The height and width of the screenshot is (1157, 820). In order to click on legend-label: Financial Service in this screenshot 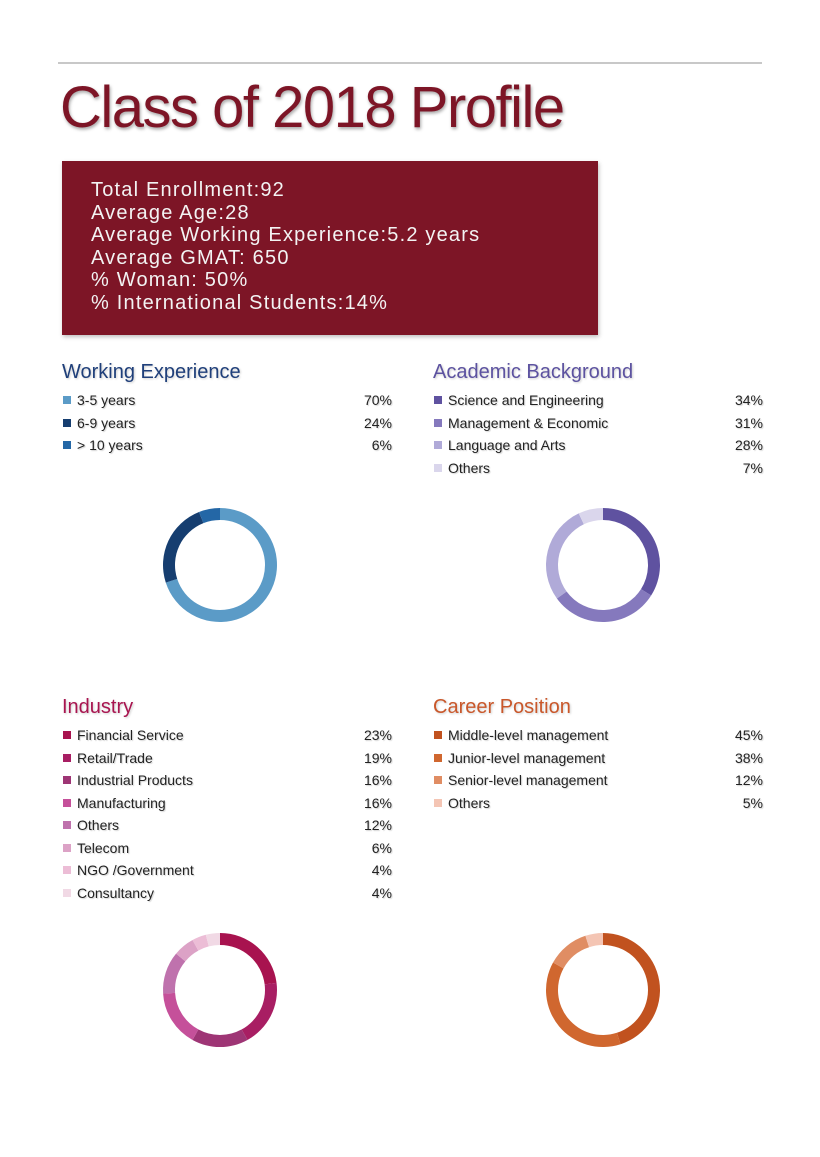, I will do `click(130, 735)`.